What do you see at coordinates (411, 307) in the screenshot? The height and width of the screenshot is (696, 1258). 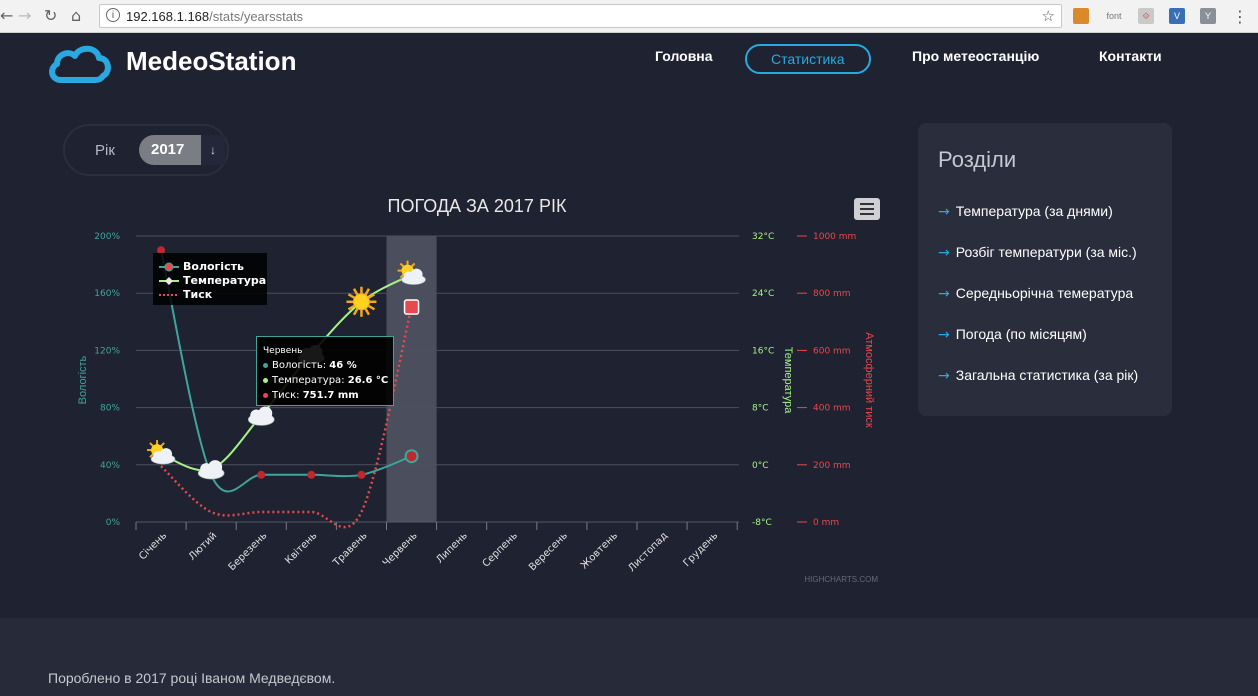 I see `pressure-point` at bounding box center [411, 307].